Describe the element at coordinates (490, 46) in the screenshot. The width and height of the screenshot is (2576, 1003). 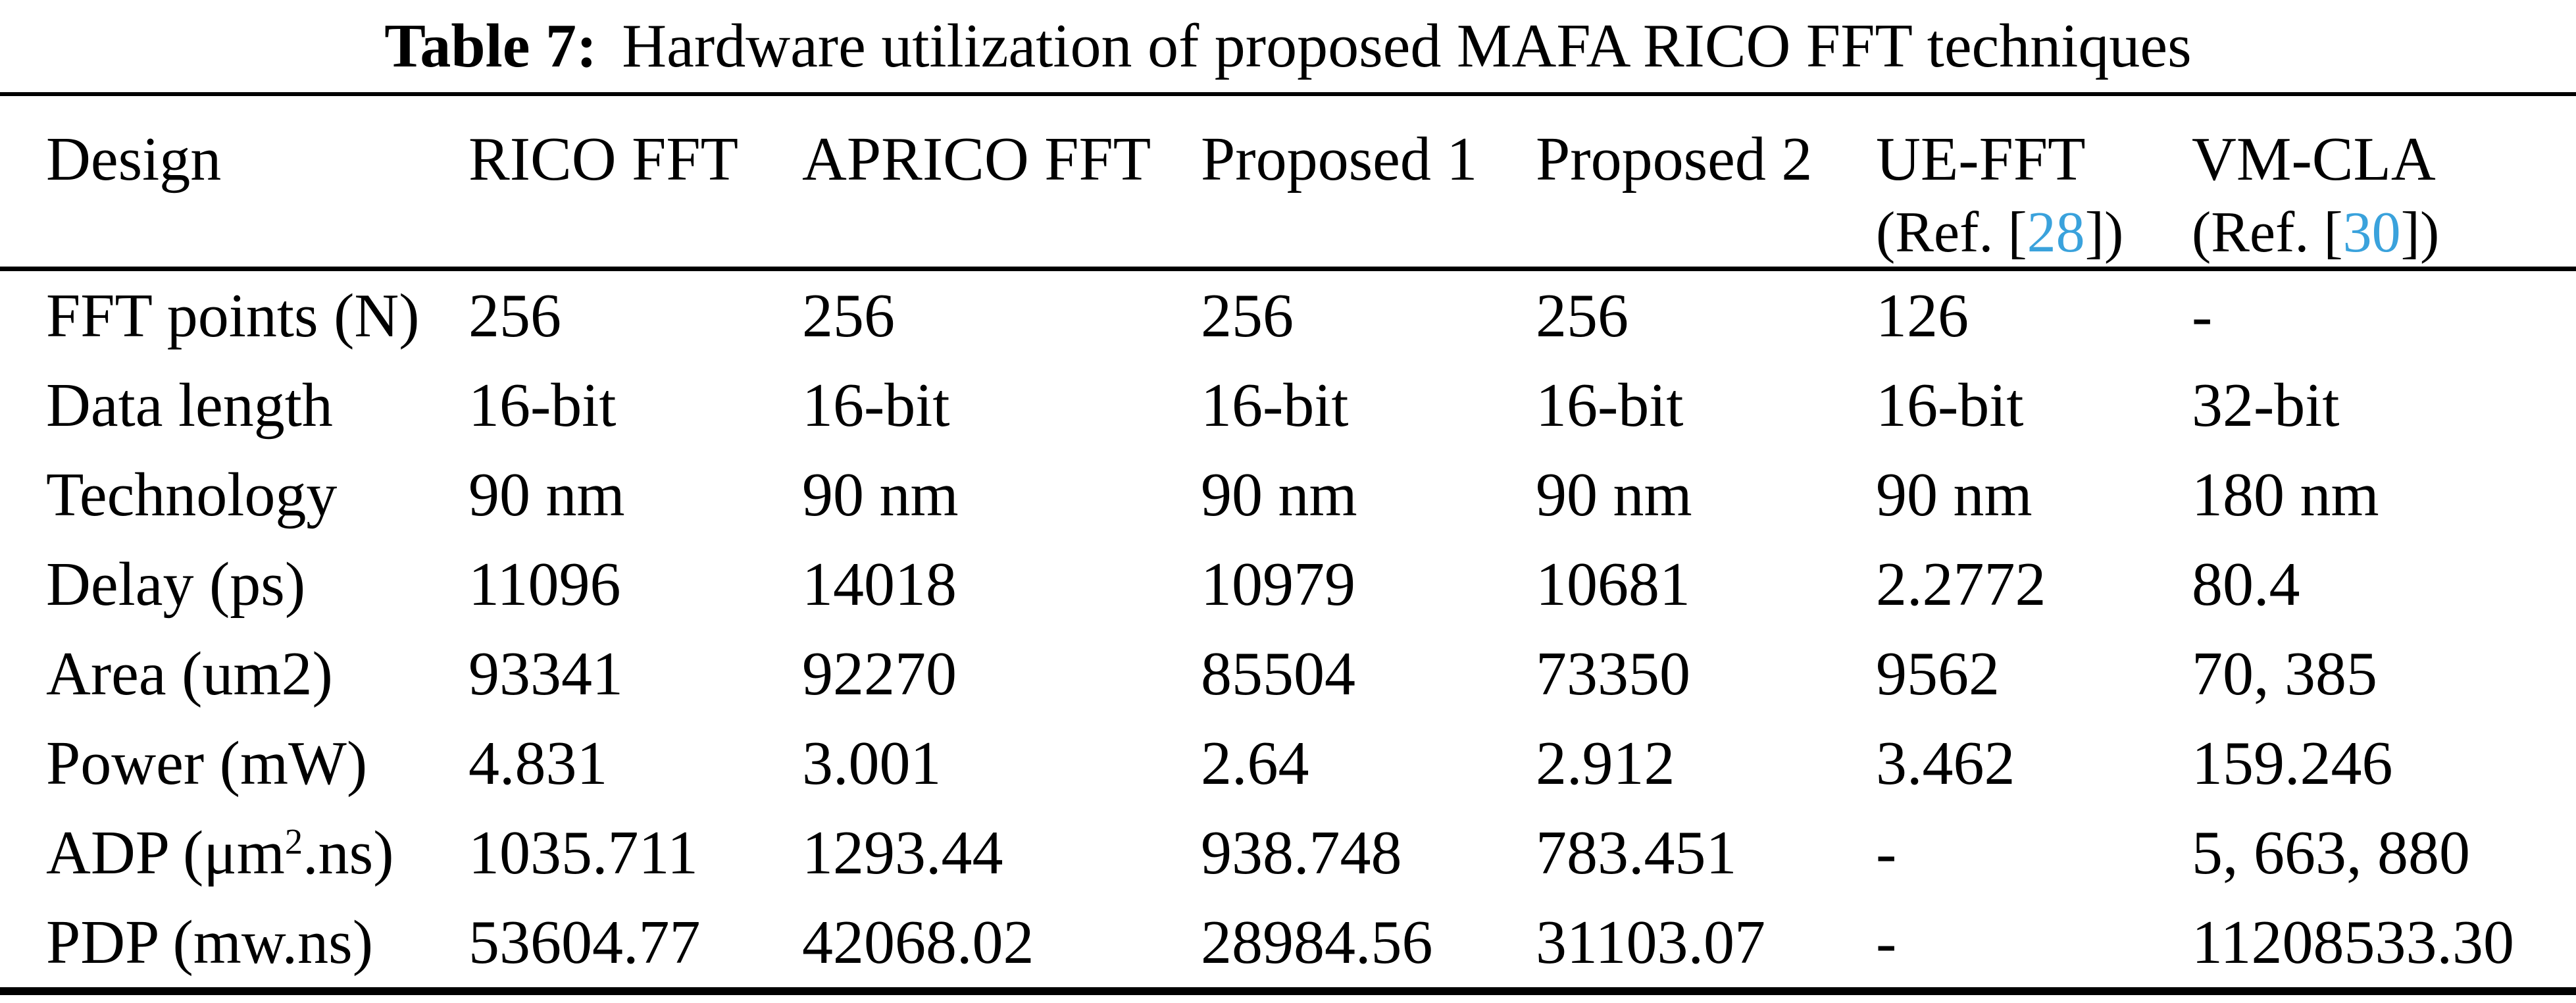
I see `table-caption-label: Table 7:` at that location.